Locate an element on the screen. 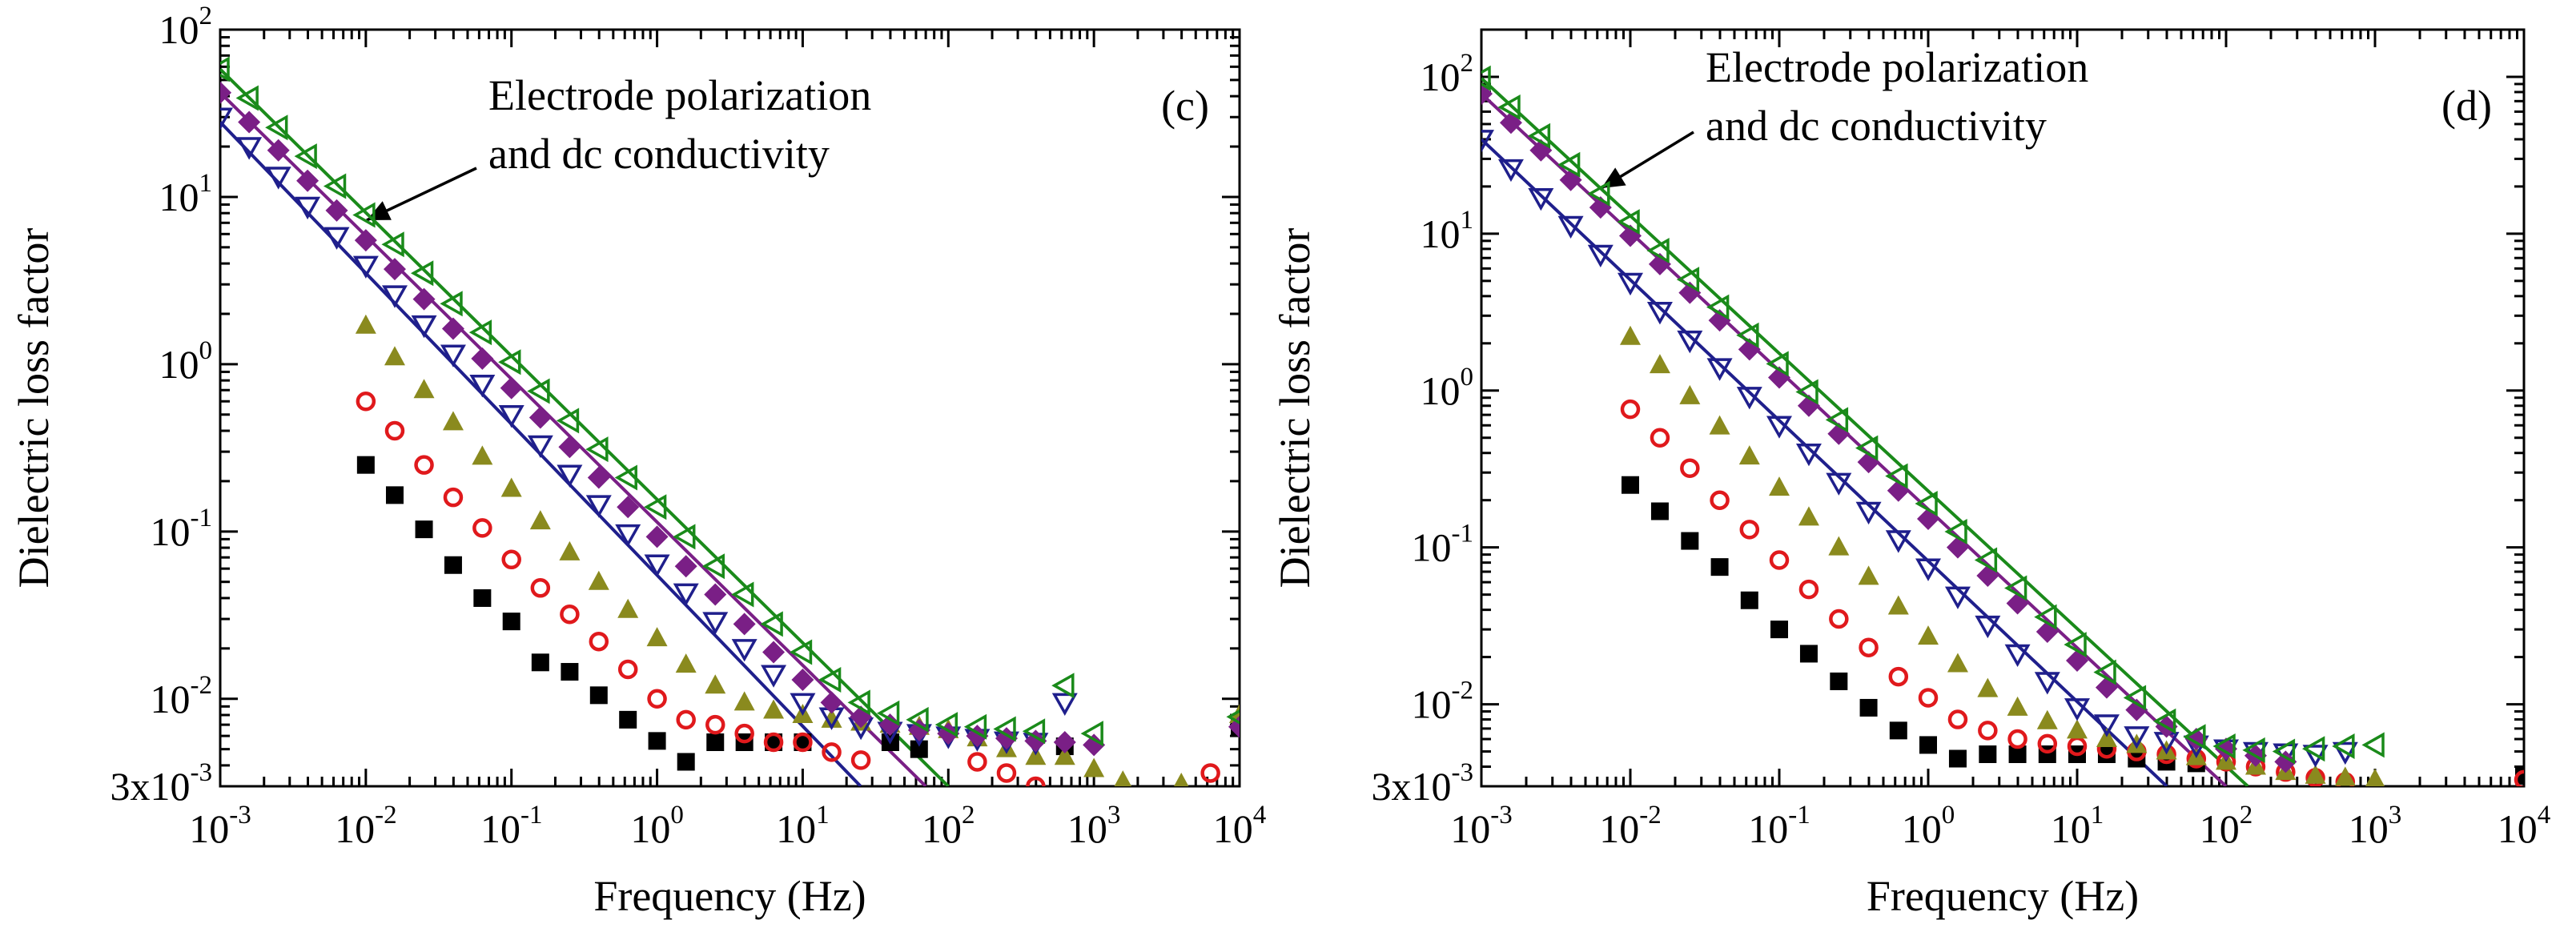 This screenshot has height=936, width=2576. x-tick-exp: -3 is located at coordinates (1501, 816).